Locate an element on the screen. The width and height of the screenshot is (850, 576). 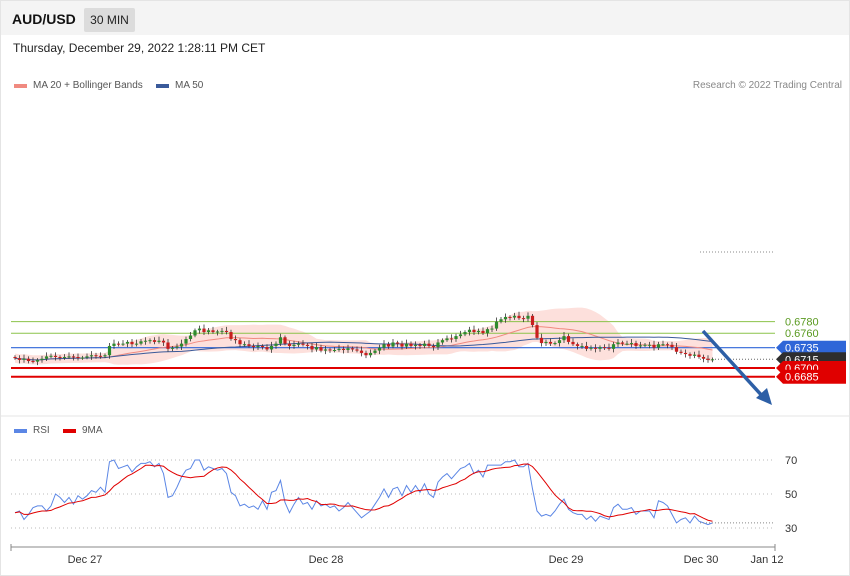
chart-header: AUD/USD 30 MIN is located at coordinates (425, 18).